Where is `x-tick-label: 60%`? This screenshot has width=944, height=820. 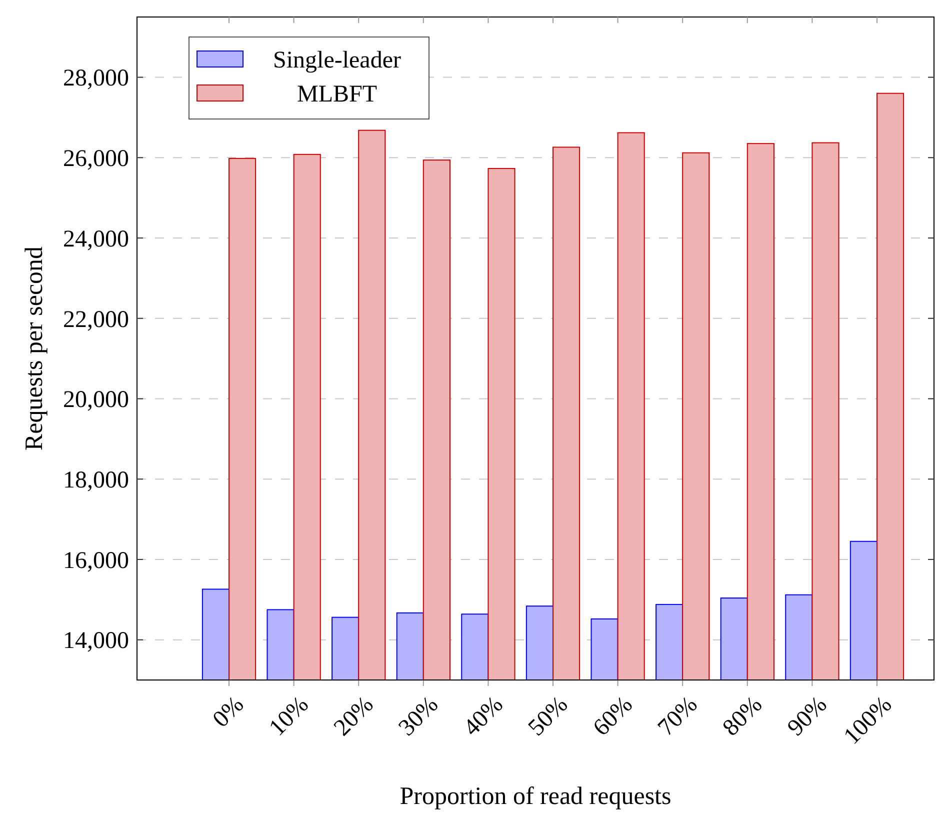 x-tick-label: 60% is located at coordinates (613, 717).